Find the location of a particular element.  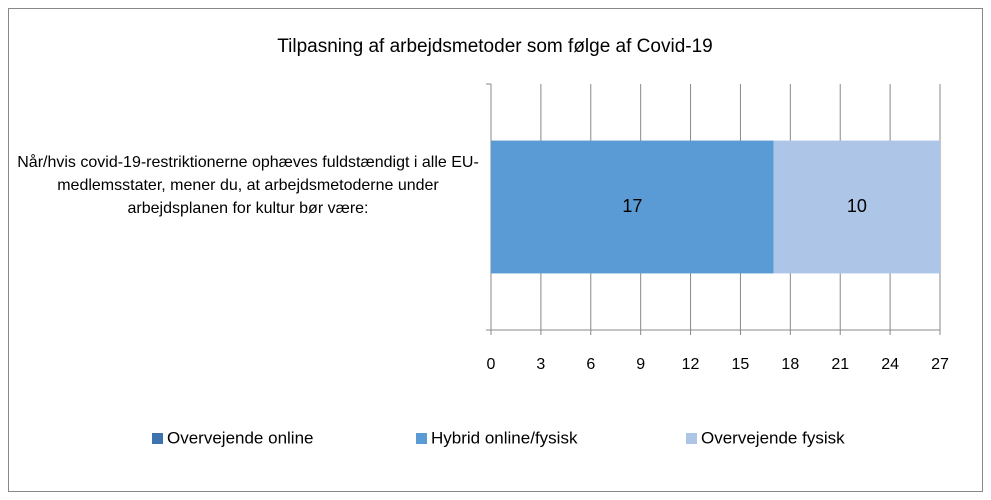

x-tick-label: 6 is located at coordinates (590, 364).